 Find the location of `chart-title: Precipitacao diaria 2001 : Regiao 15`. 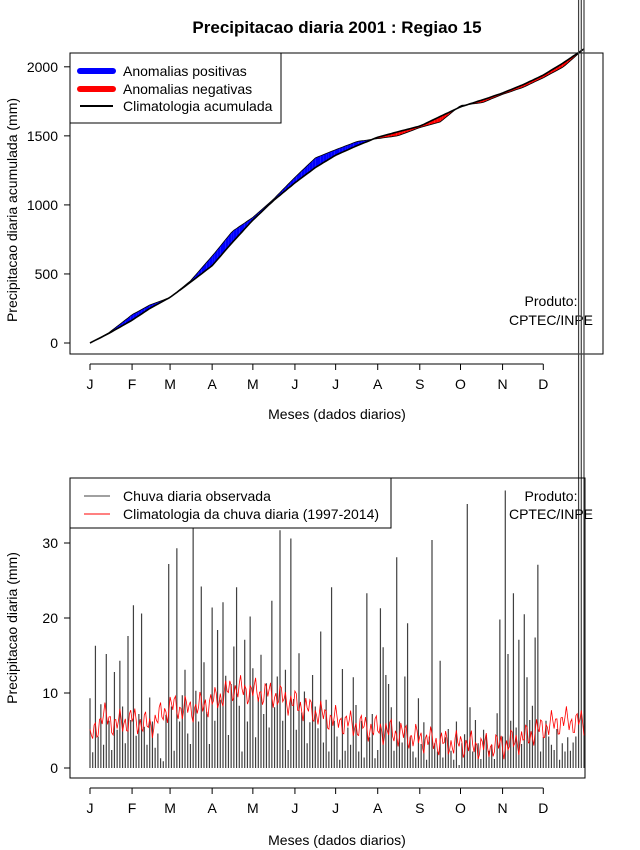

chart-title: Precipitacao diaria 2001 : Regiao 15 is located at coordinates (336, 27).